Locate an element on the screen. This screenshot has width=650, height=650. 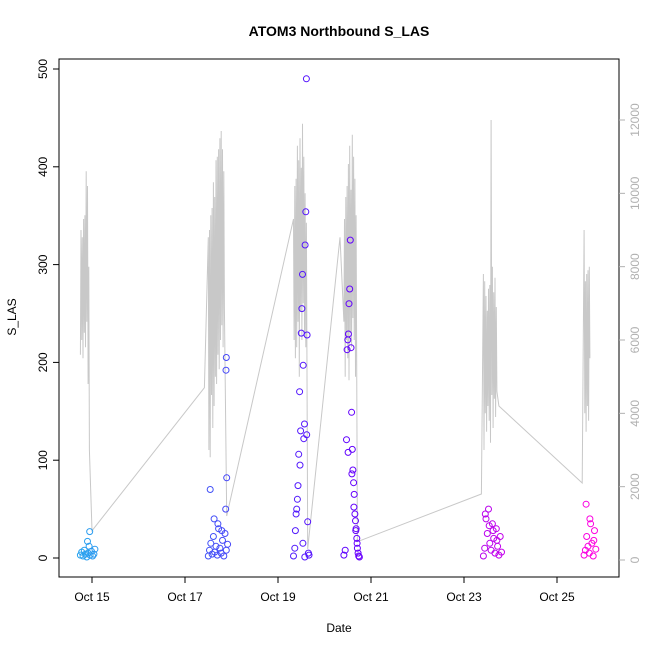
y2-tick-label: 12000 is located at coordinates (635, 120).